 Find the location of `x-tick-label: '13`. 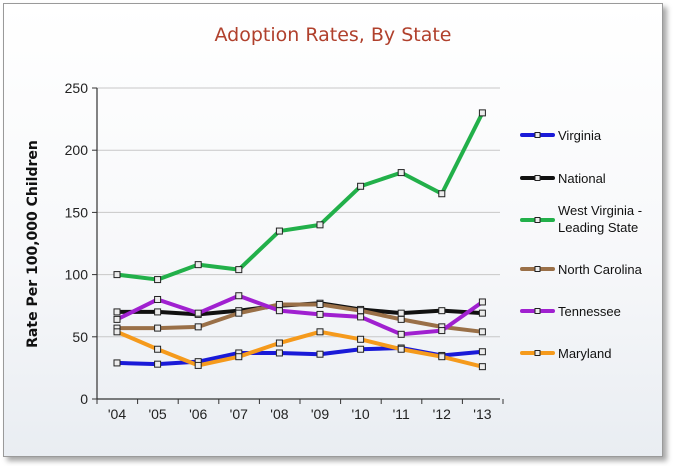

x-tick-label: '13 is located at coordinates (482, 414).